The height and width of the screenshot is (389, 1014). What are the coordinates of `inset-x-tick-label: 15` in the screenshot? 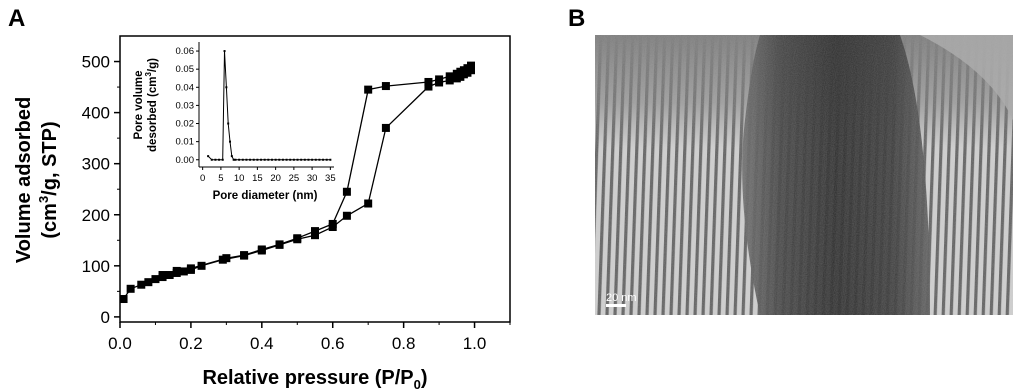 It's located at (257, 178).